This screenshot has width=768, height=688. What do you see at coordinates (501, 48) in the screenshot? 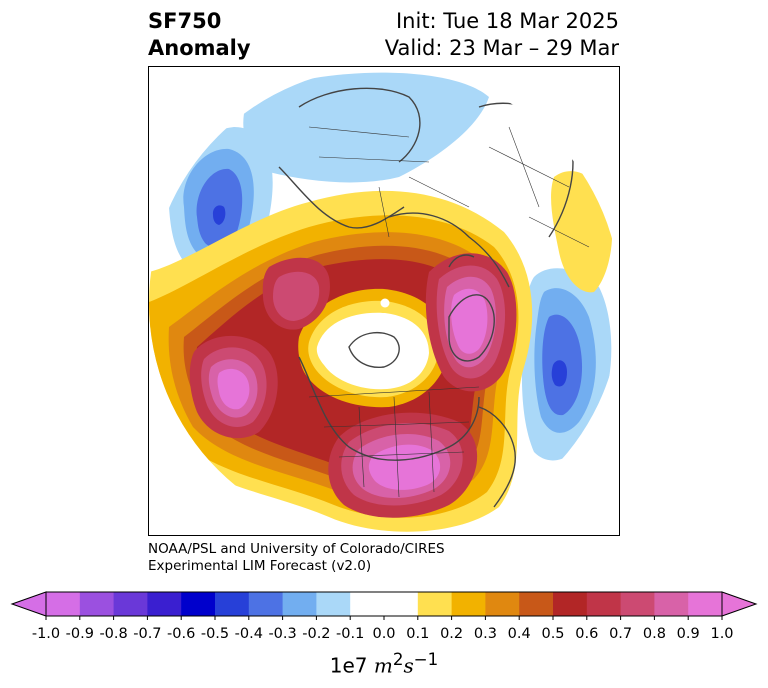
I see `valid-range: Valid: 23 Mar – 29 Mar` at bounding box center [501, 48].